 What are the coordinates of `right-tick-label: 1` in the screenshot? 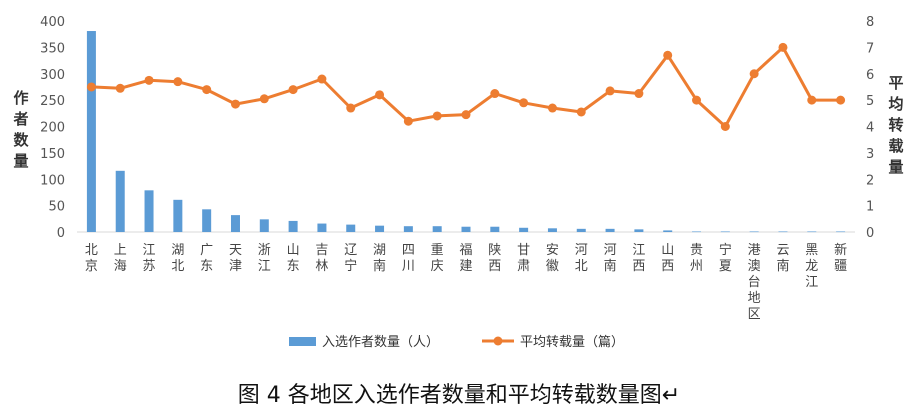 It's located at (870, 207).